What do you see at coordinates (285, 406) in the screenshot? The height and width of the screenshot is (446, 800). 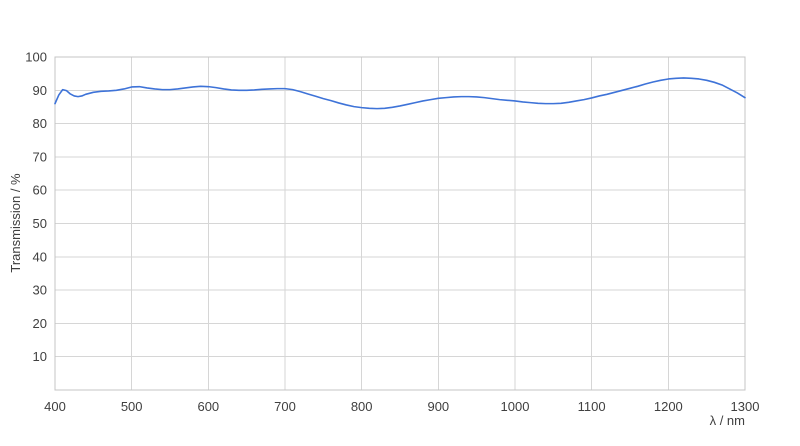 I see `x-tick-label: 700` at bounding box center [285, 406].